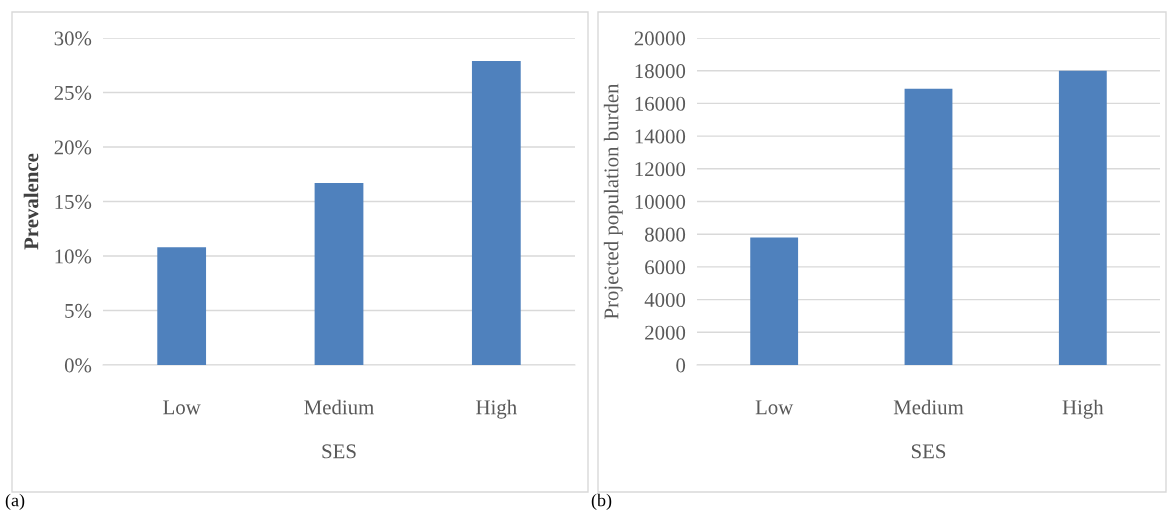 The image size is (1169, 516). What do you see at coordinates (73, 201) in the screenshot?
I see `y-tick-label: 15%` at bounding box center [73, 201].